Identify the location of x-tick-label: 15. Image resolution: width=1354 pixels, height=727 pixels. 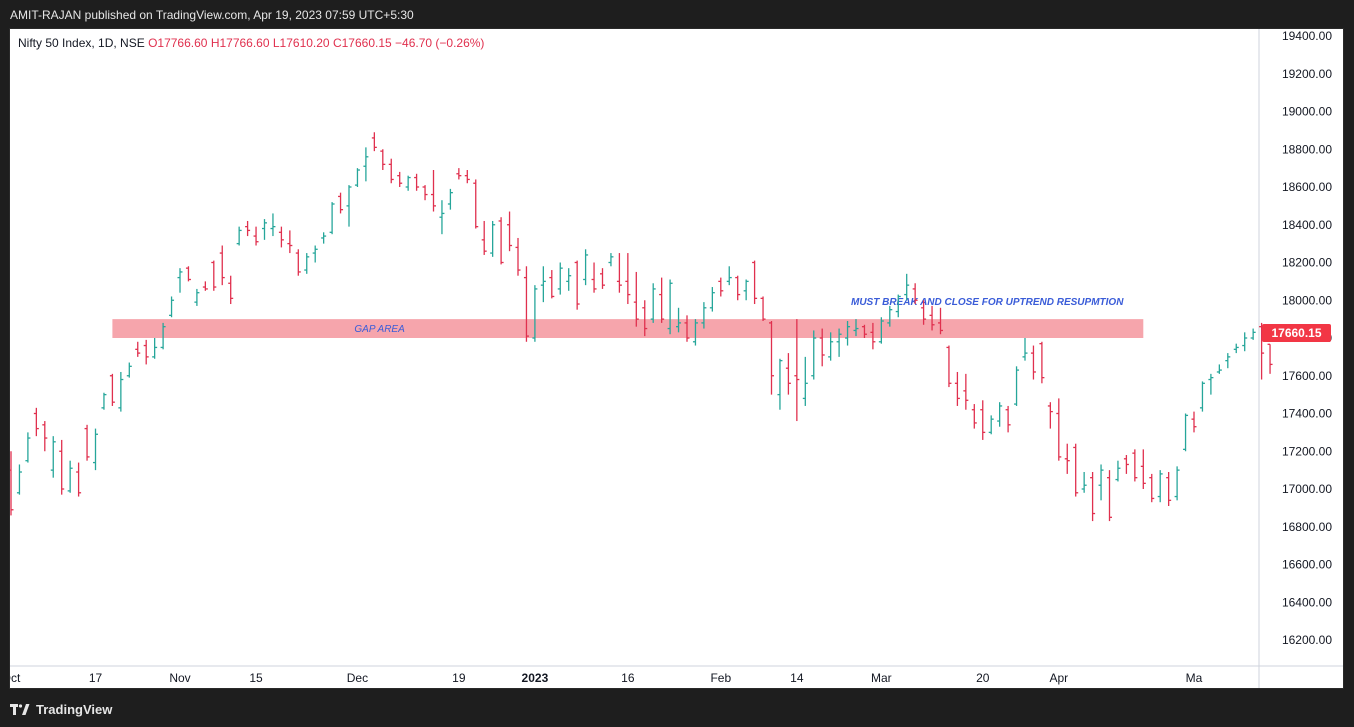
(256, 678).